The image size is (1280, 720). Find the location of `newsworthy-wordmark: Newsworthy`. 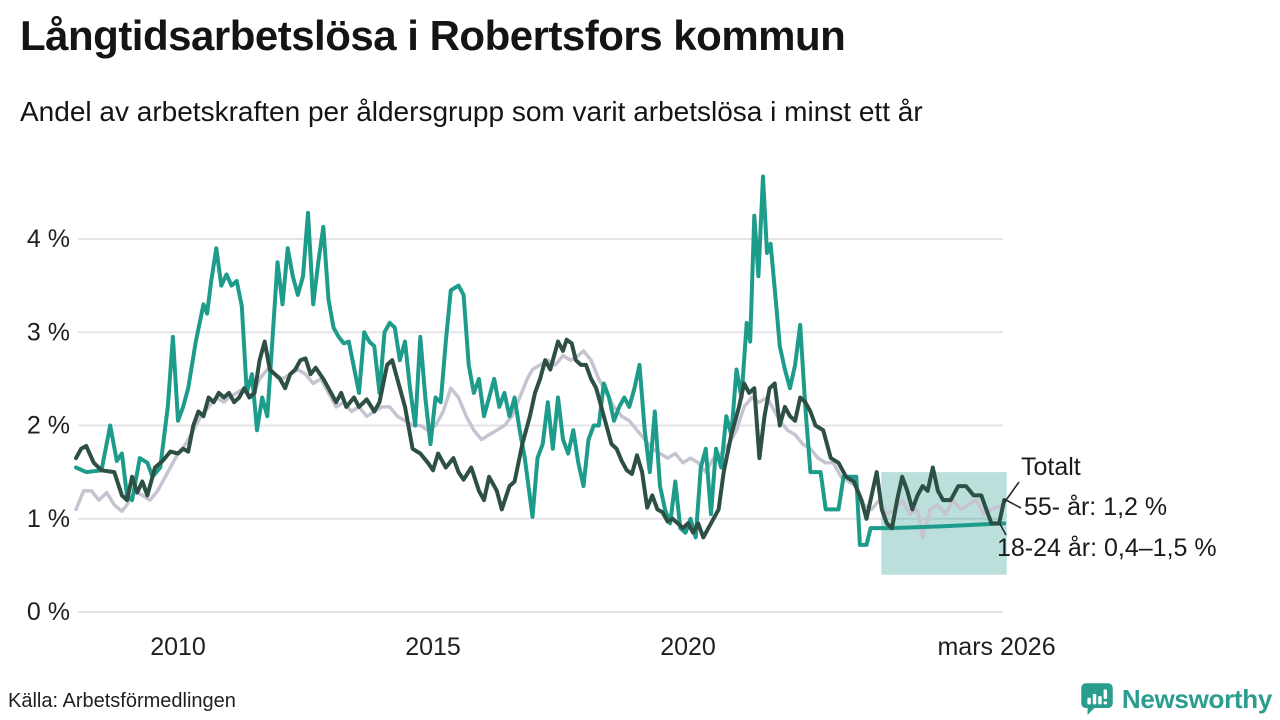

newsworthy-wordmark: Newsworthy is located at coordinates (1196, 698).